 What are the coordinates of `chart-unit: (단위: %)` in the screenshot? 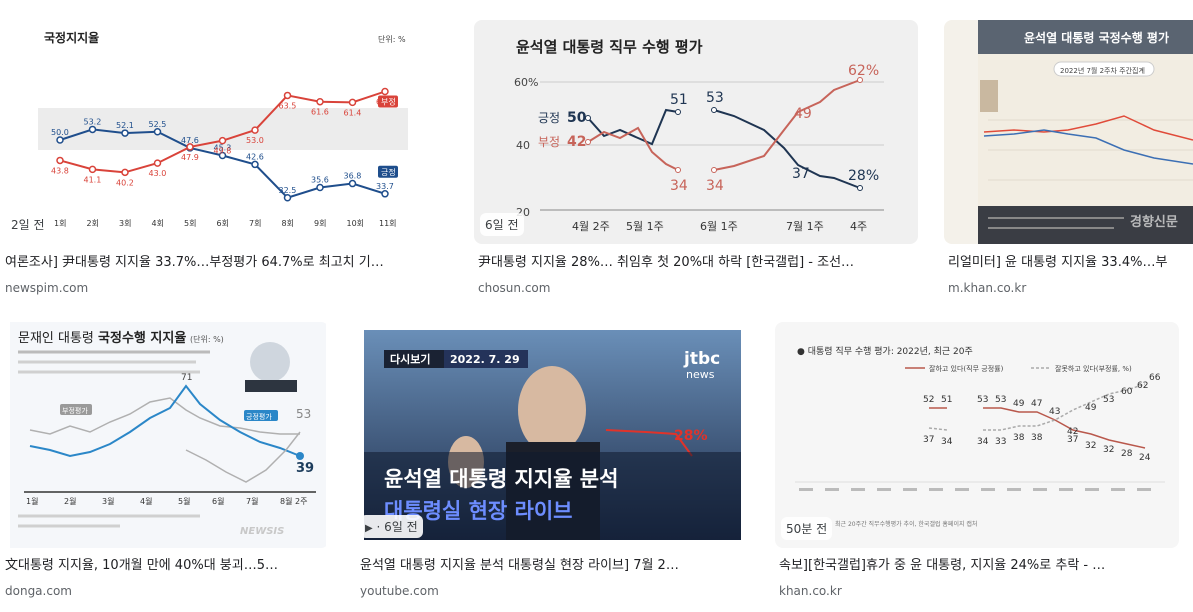 It's located at (207, 339).